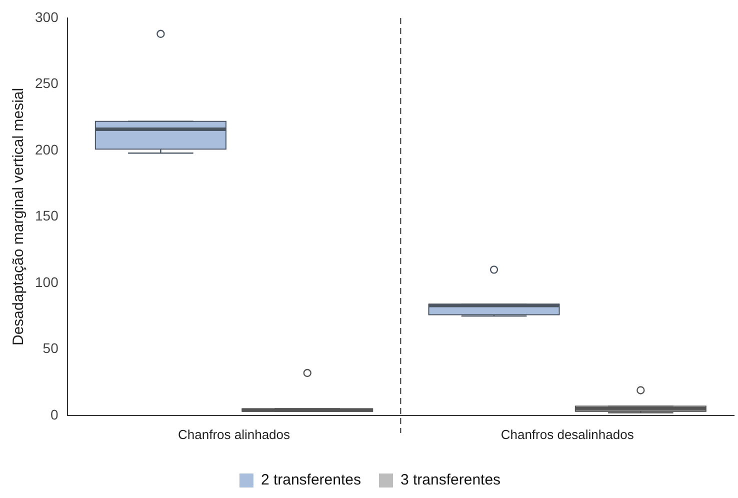 Image resolution: width=738 pixels, height=498 pixels. I want to click on y-tick-label: 50, so click(50, 348).